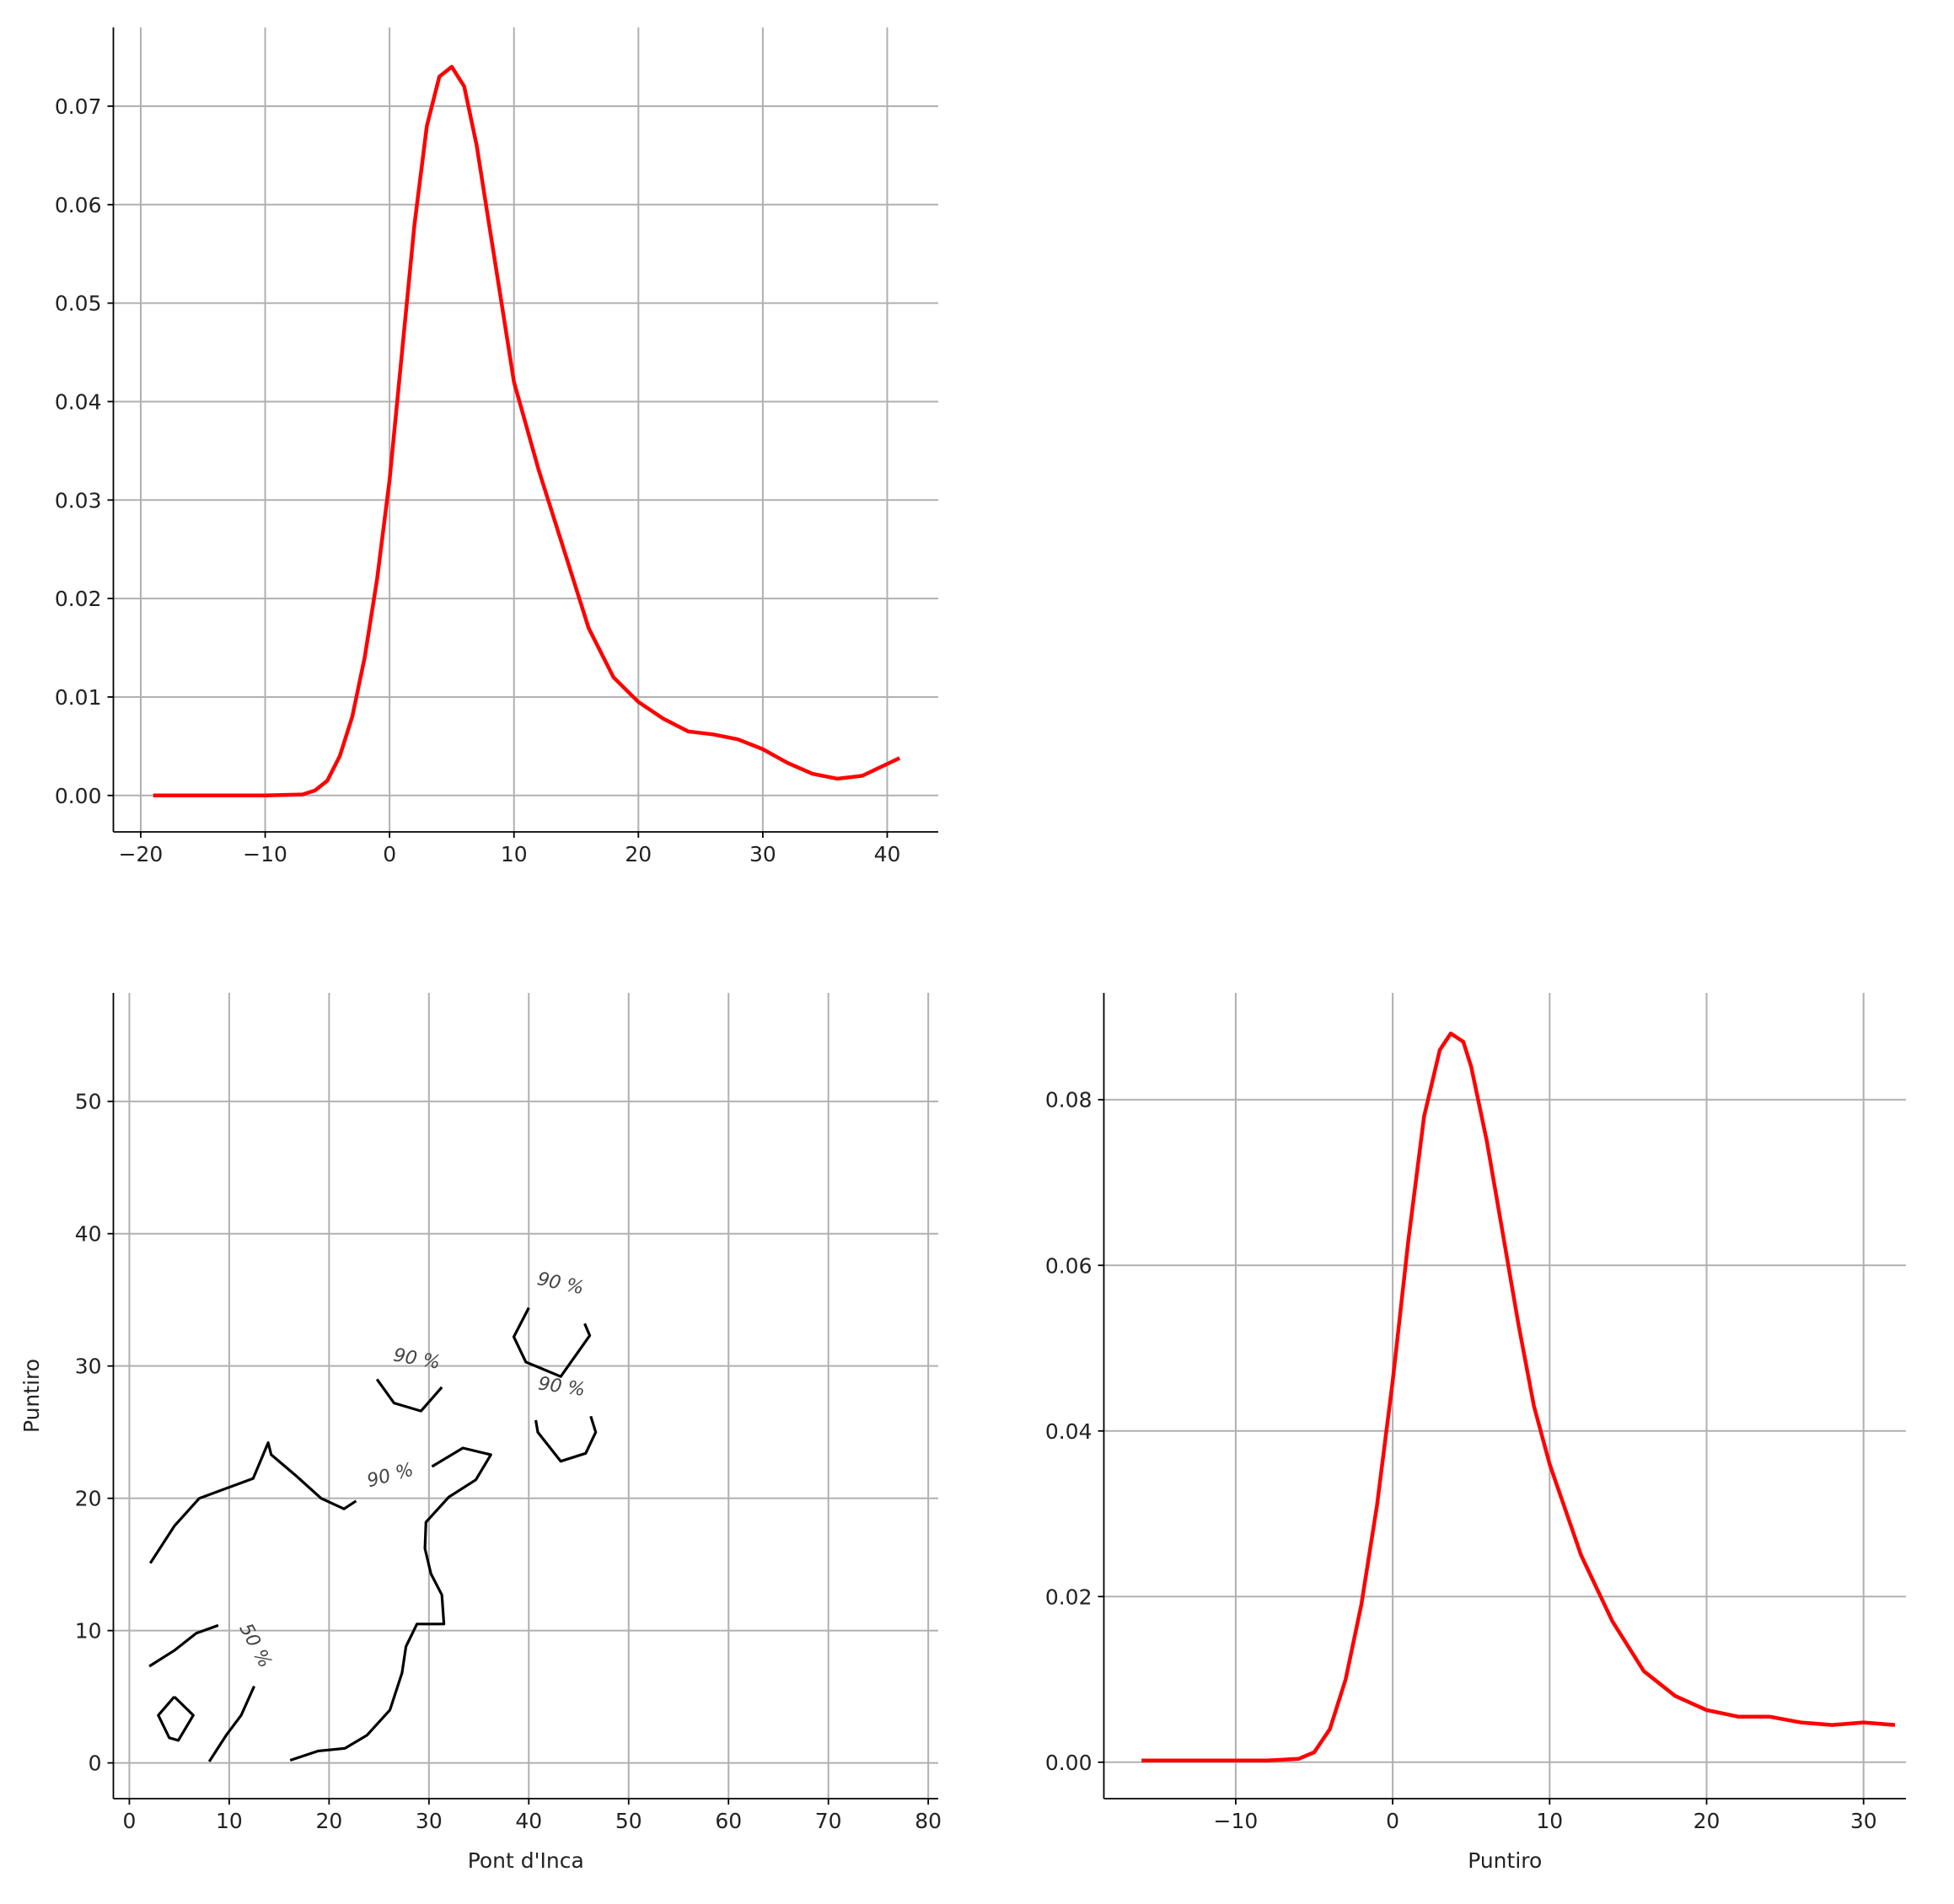  I want to click on y-tick-label: 0, so click(96, 1763).